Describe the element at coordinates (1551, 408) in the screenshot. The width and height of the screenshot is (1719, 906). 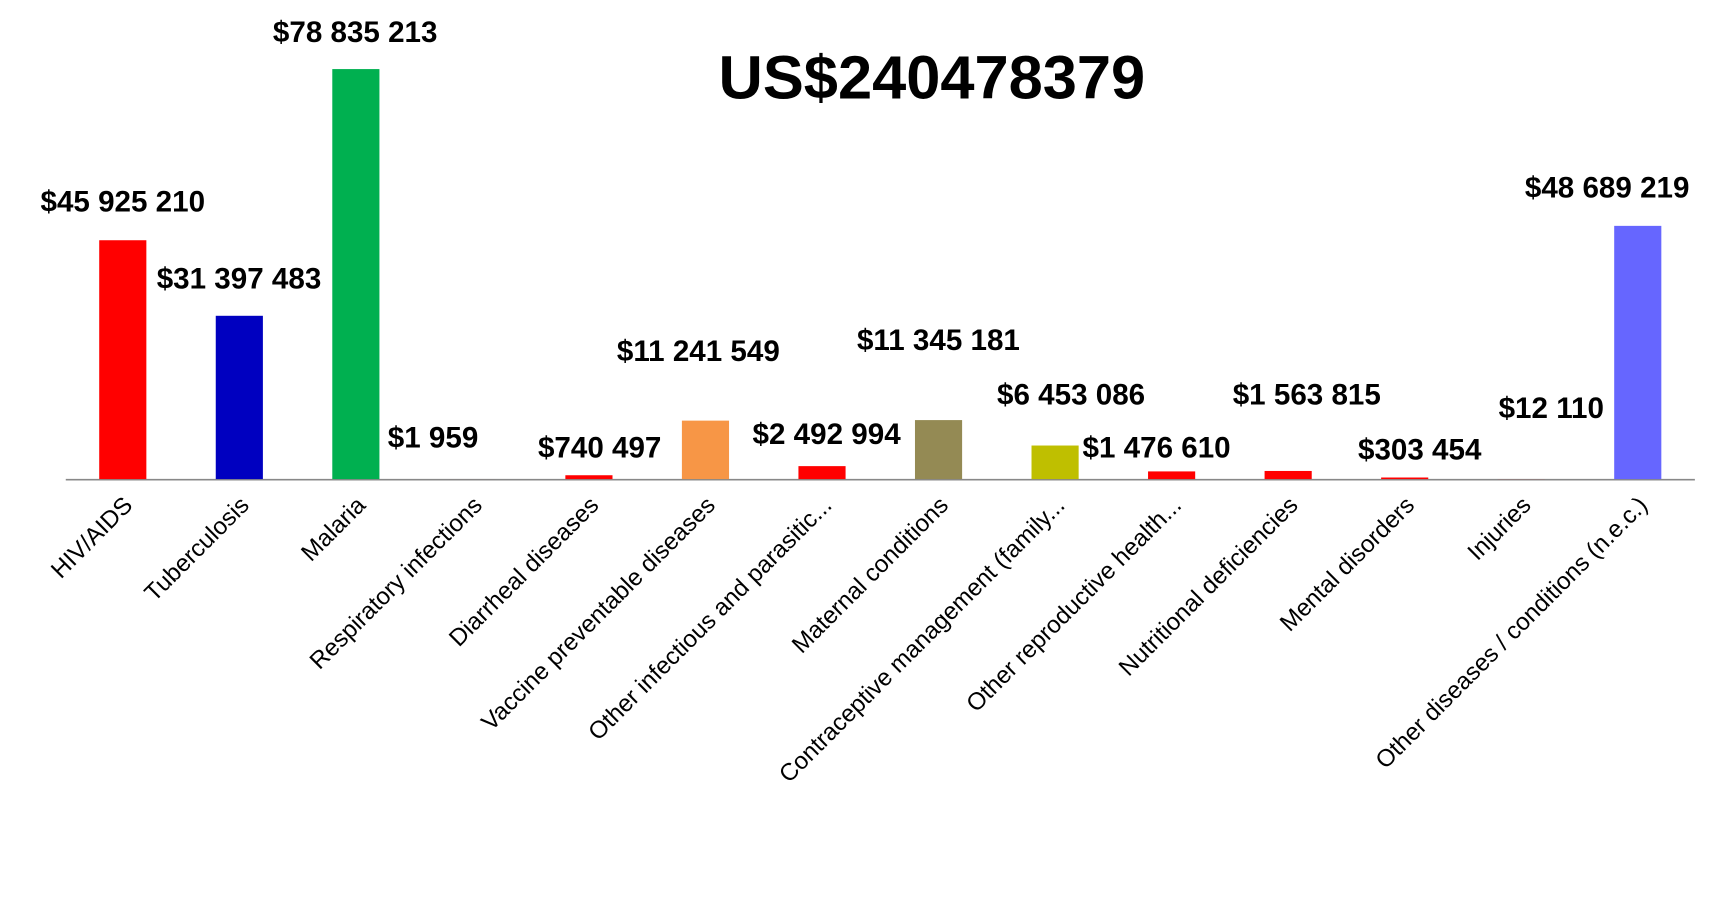
I see `value-label: $12 110` at that location.